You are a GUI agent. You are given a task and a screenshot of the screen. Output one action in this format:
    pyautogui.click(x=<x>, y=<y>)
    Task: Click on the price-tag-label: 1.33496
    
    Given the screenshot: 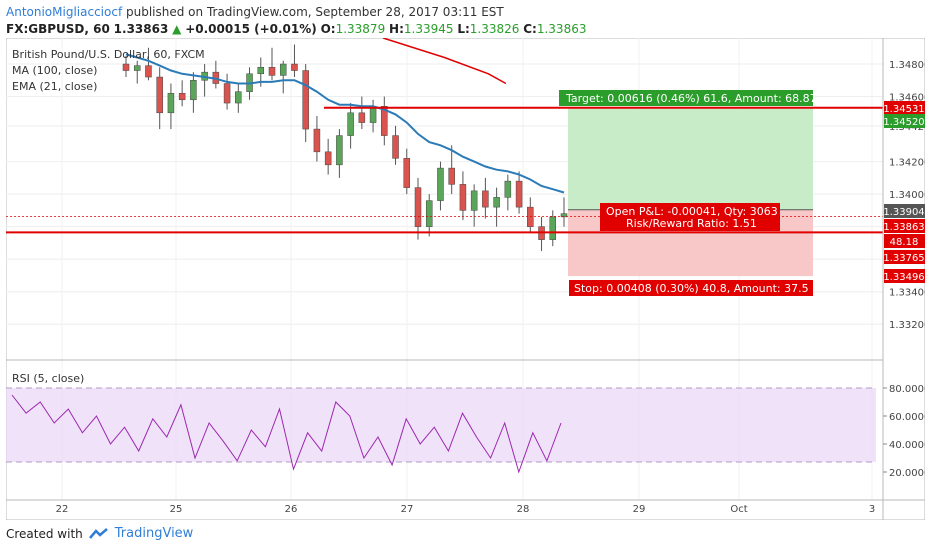 What is the action you would take?
    pyautogui.click(x=903, y=277)
    